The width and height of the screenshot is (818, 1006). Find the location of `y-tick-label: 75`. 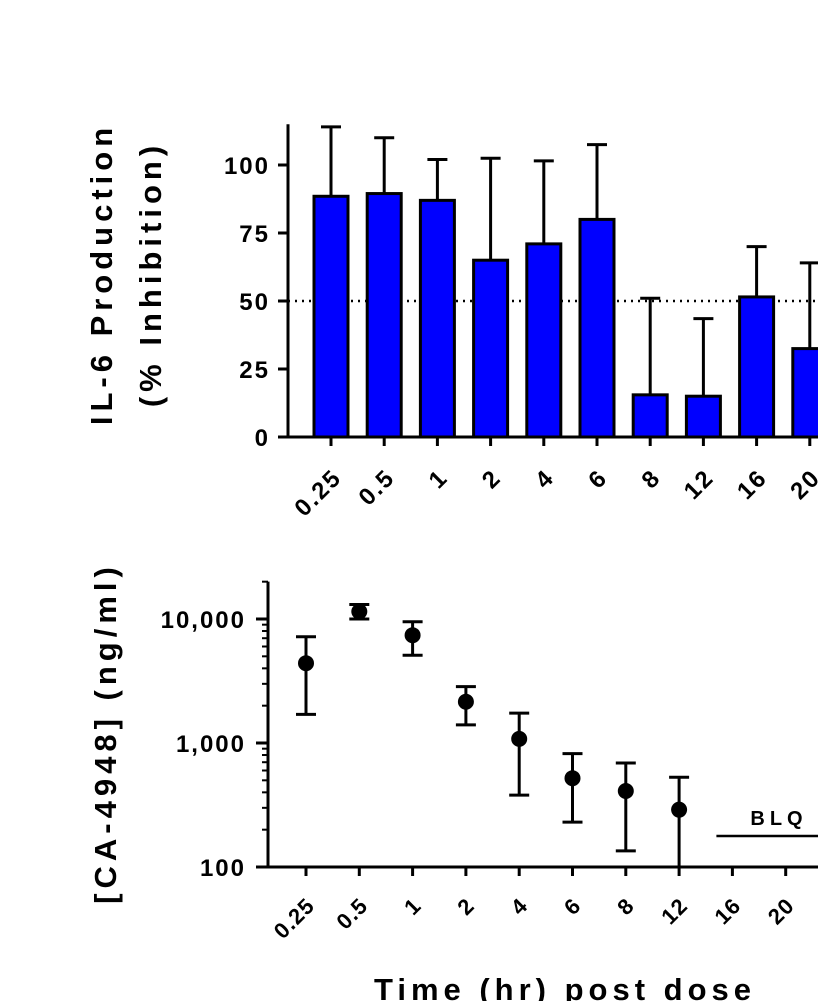

y-tick-label: 75 is located at coordinates (254, 234).